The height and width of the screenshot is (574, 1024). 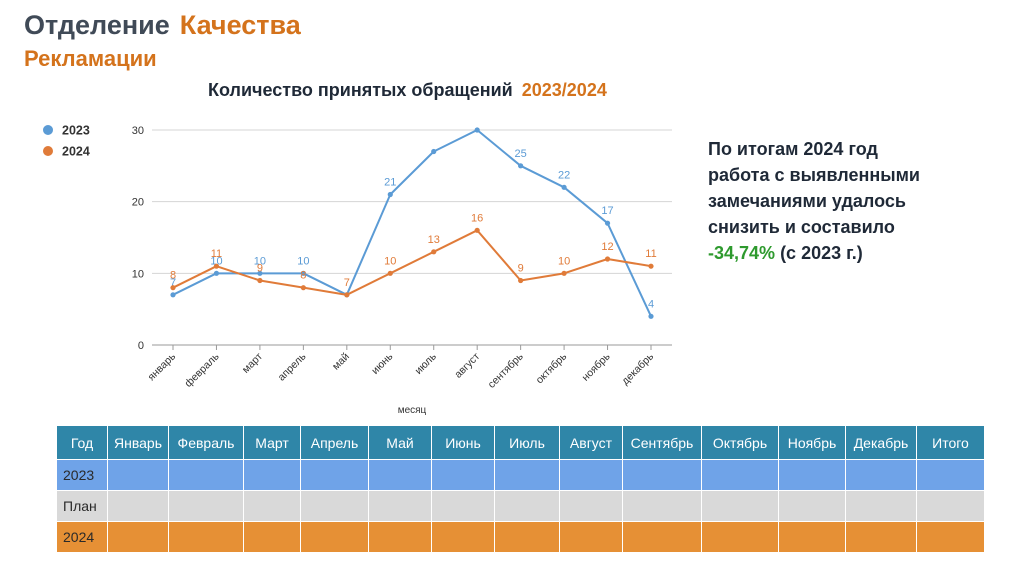 I want to click on summary-suffix: (с 2023 г.), so click(x=821, y=253).